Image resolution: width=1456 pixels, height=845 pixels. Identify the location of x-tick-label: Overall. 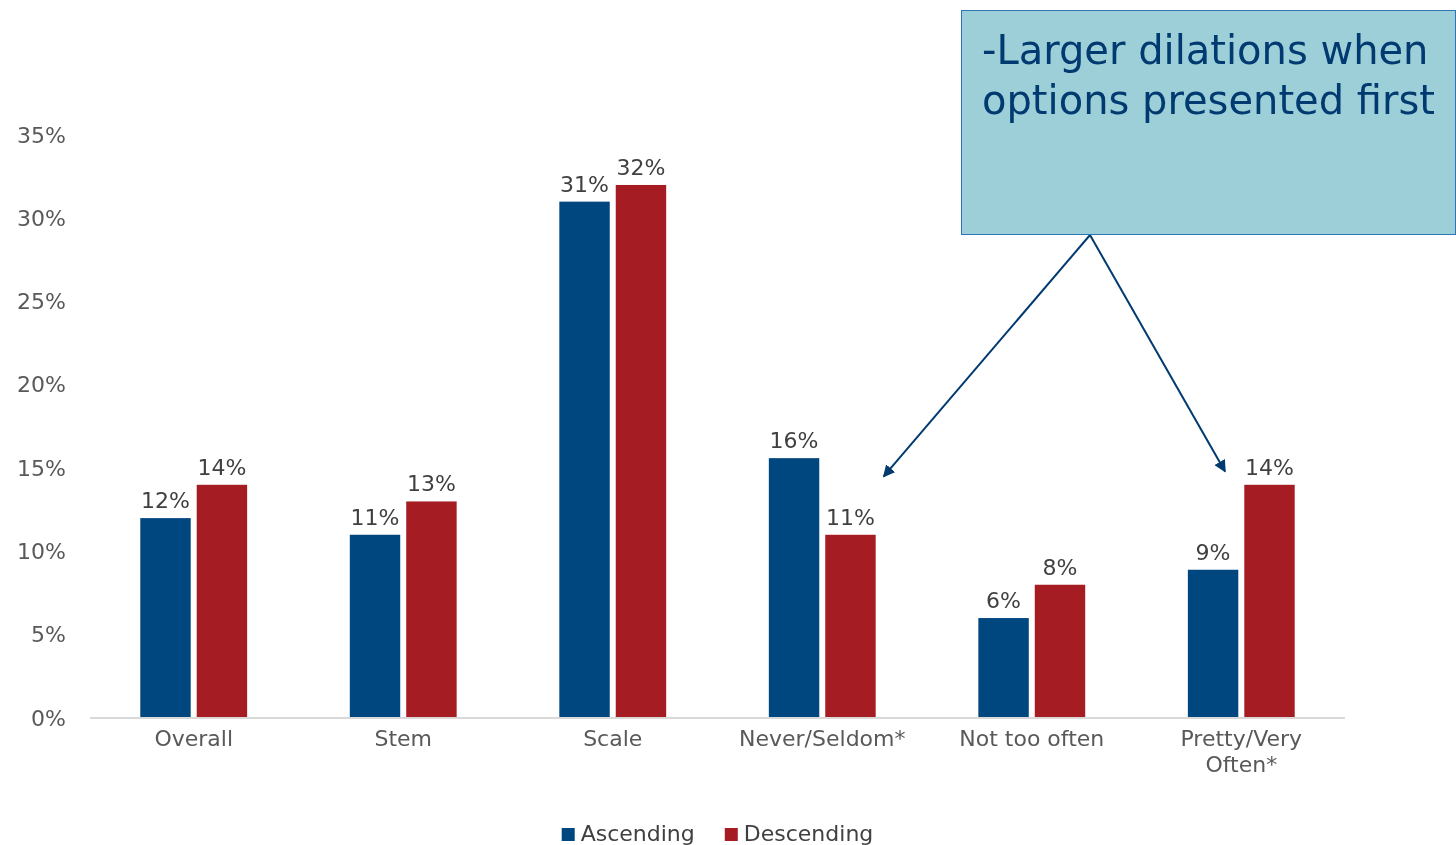
(194, 738).